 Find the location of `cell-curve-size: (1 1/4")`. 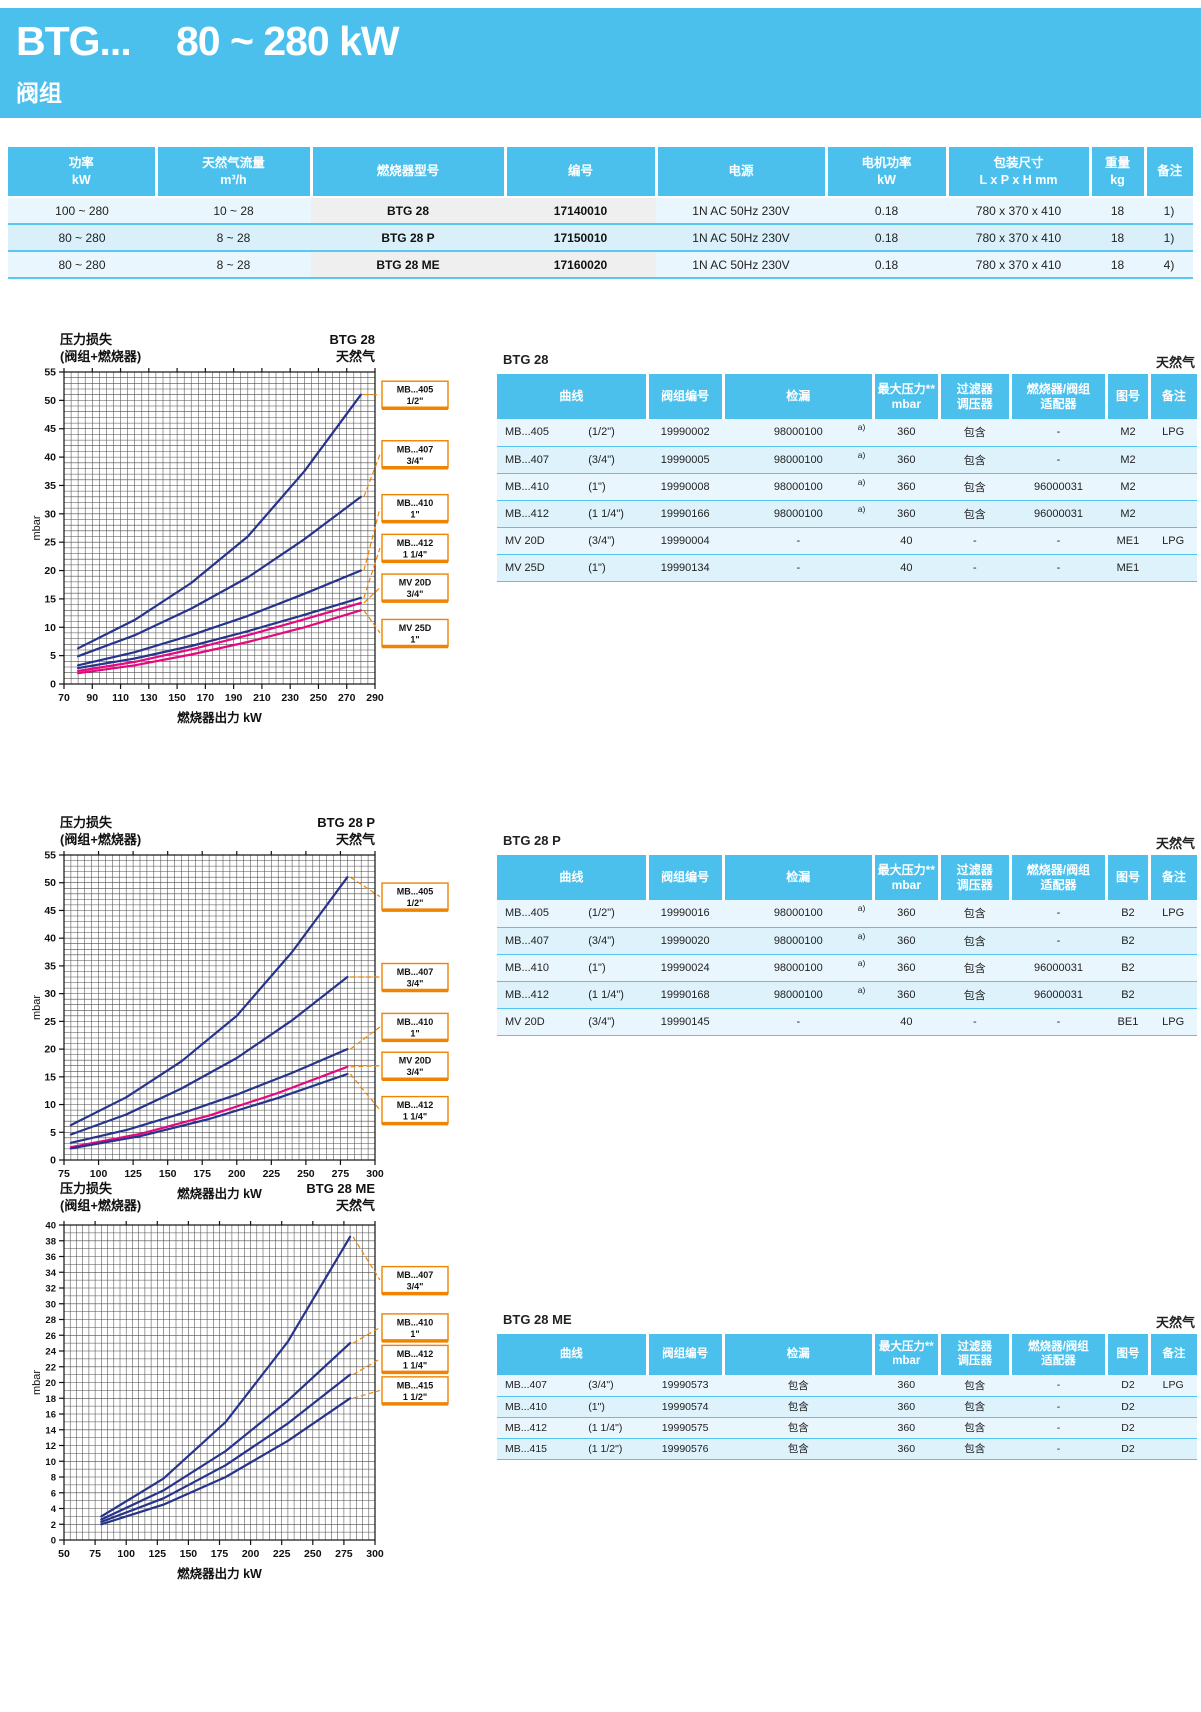

cell-curve-size: (1 1/4") is located at coordinates (617, 1428).